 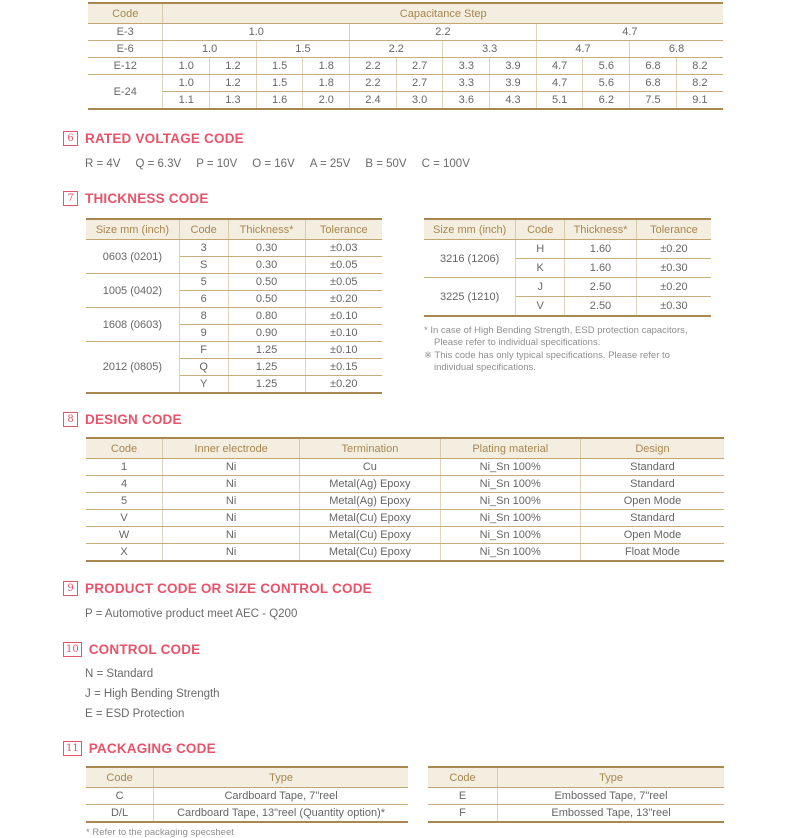 What do you see at coordinates (70, 588) in the screenshot?
I see `section-number-badge: 9` at bounding box center [70, 588].